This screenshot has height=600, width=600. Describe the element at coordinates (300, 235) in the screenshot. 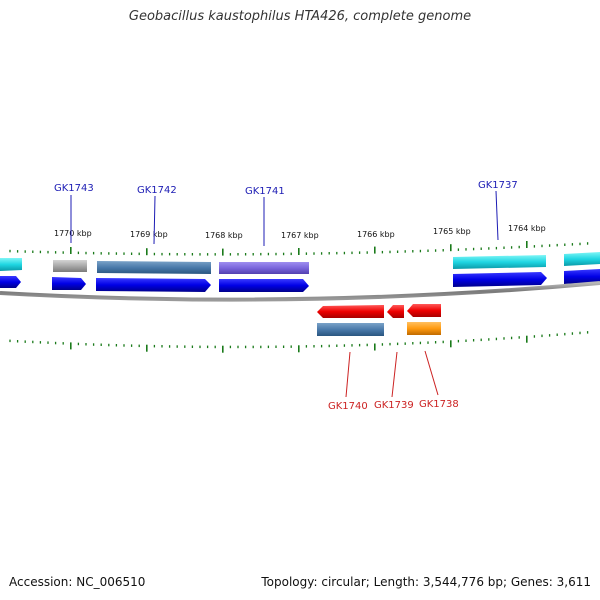

I see `kbp-label: 1767 kbp` at that location.